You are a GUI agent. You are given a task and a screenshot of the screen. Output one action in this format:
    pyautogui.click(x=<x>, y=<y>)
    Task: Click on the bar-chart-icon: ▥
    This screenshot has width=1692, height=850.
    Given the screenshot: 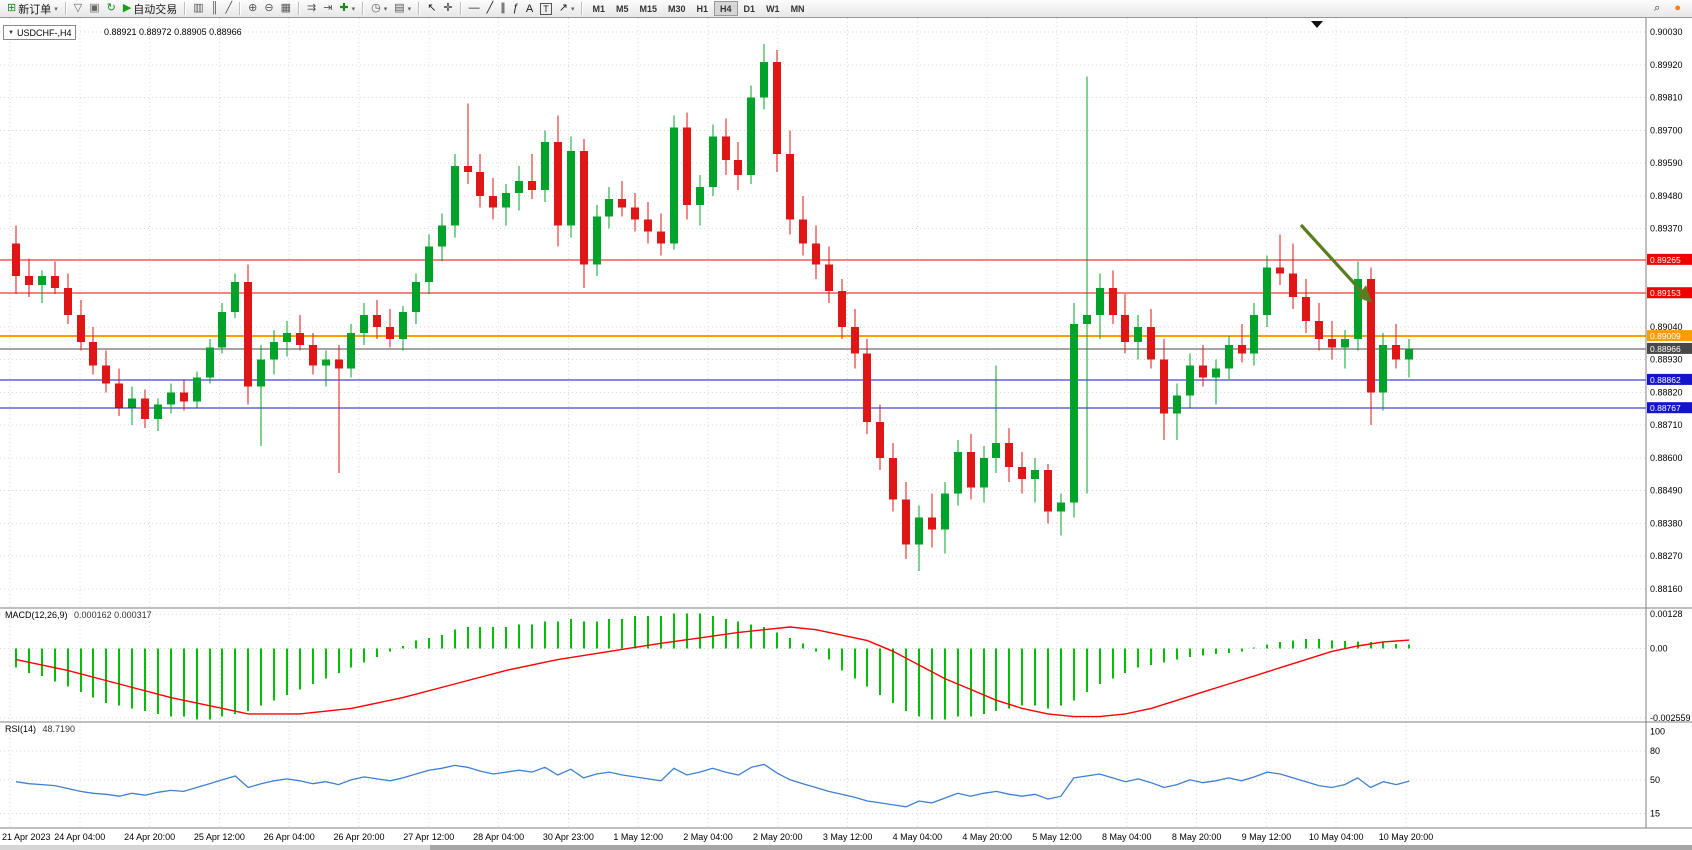 What is the action you would take?
    pyautogui.click(x=198, y=8)
    